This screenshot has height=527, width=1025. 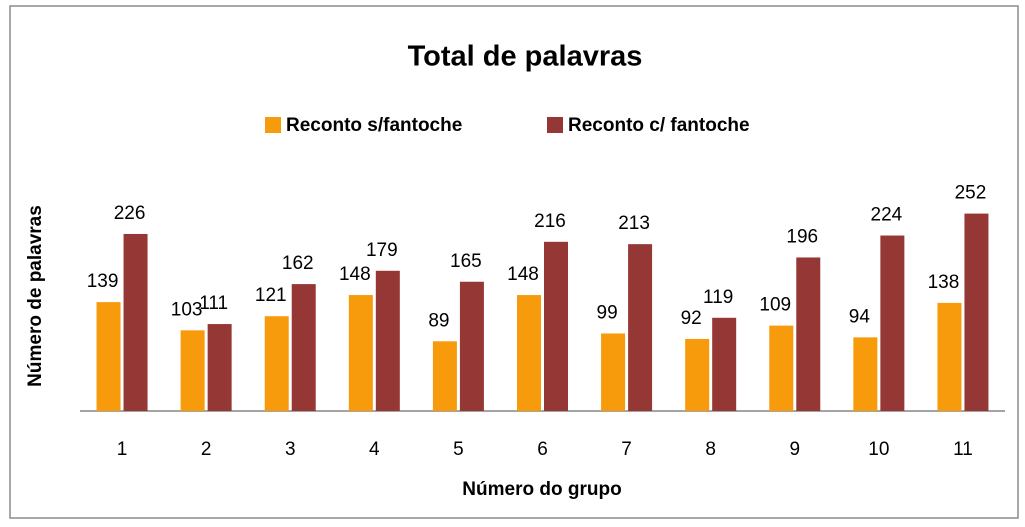 What do you see at coordinates (887, 215) in the screenshot?
I see `value-label: 224` at bounding box center [887, 215].